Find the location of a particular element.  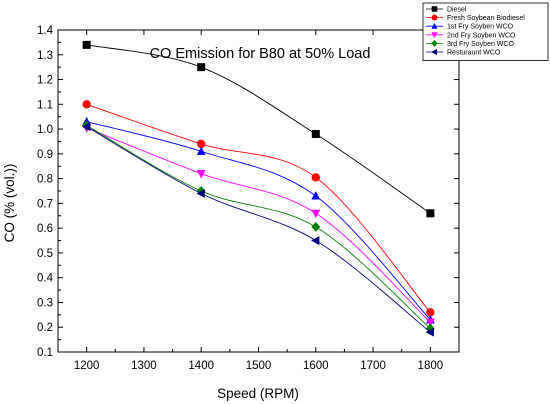

x-tick-label: 1200 is located at coordinates (87, 366).